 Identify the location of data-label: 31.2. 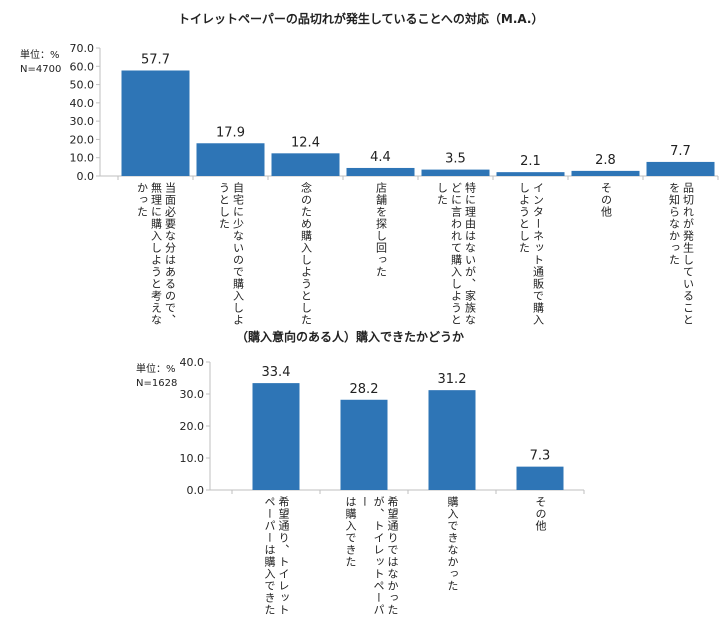
(452, 379).